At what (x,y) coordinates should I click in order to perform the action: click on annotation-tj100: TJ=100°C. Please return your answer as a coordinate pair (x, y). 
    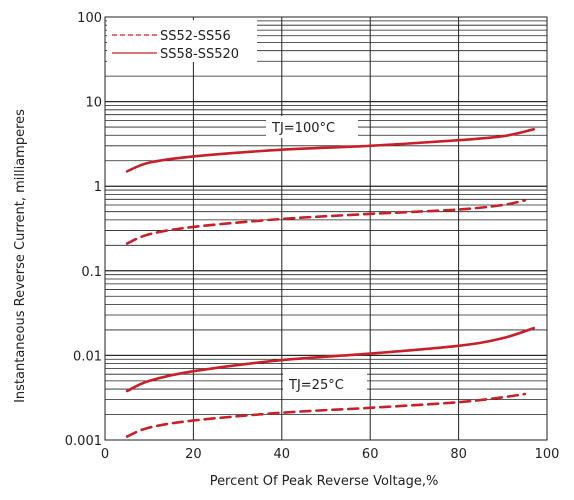
    Looking at the image, I should click on (312, 127).